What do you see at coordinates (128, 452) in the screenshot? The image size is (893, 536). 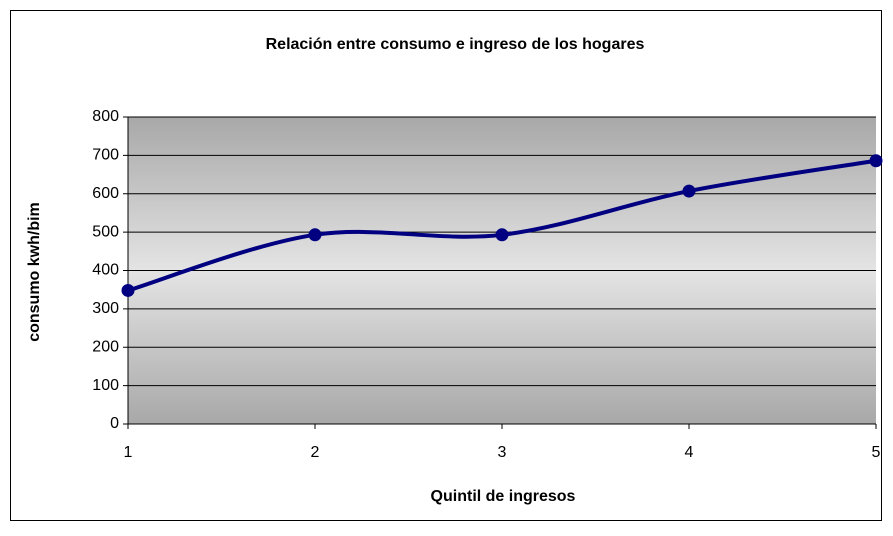 I see `x-tick-label: 1` at bounding box center [128, 452].